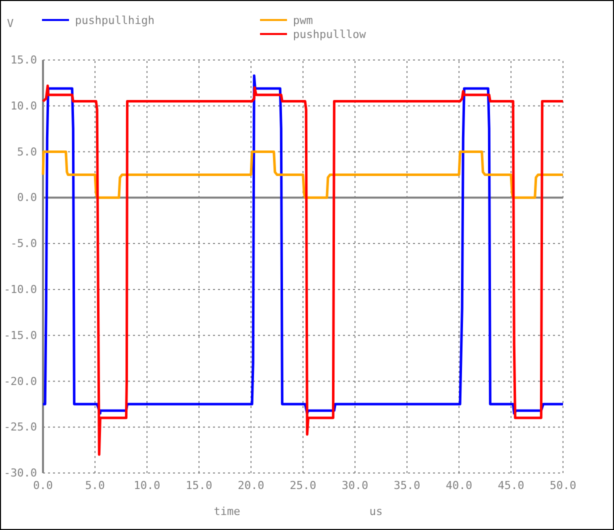 The image size is (614, 530). Describe the element at coordinates (23, 105) in the screenshot. I see `y-tick-label: 10.0` at that location.